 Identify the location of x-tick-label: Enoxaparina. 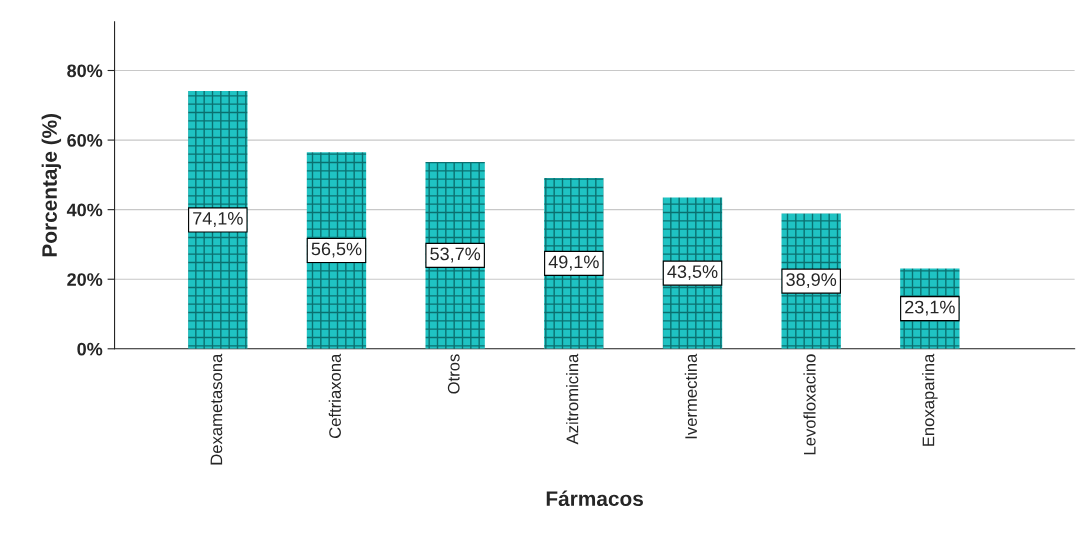
(930, 399).